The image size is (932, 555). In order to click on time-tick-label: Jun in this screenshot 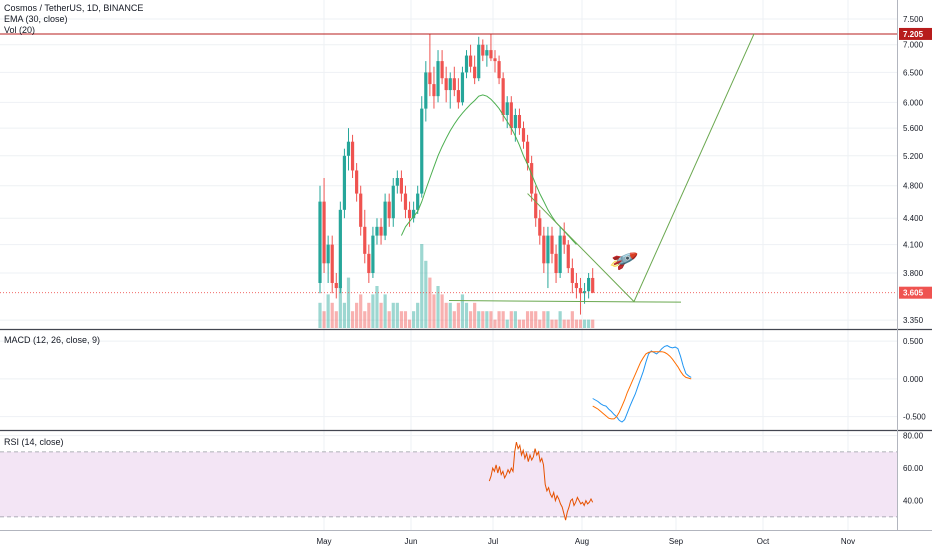, I will do `click(411, 541)`.